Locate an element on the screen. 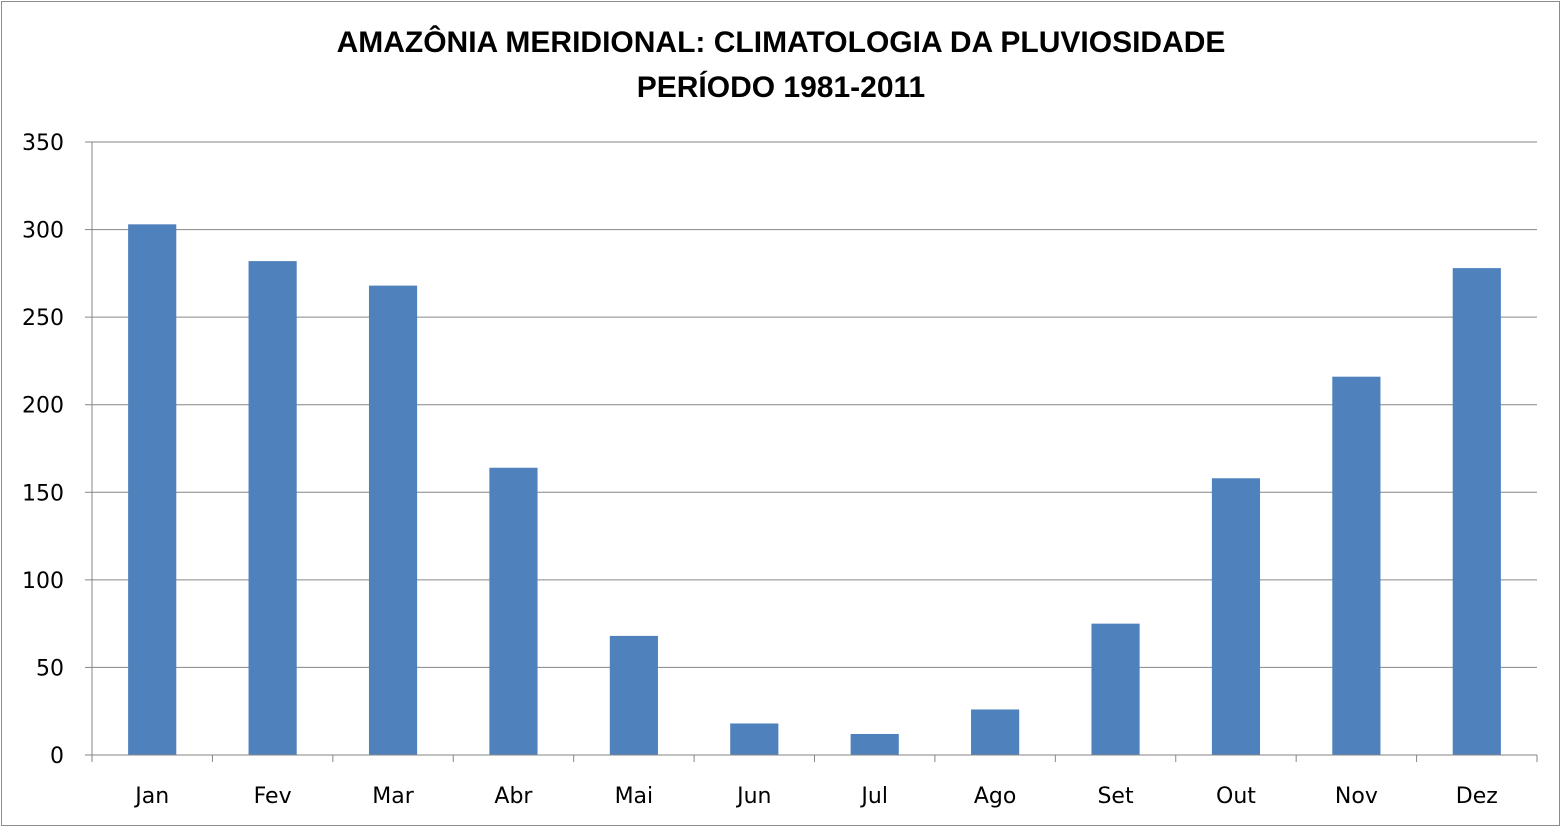  x-tick-label: Nov is located at coordinates (1356, 796).